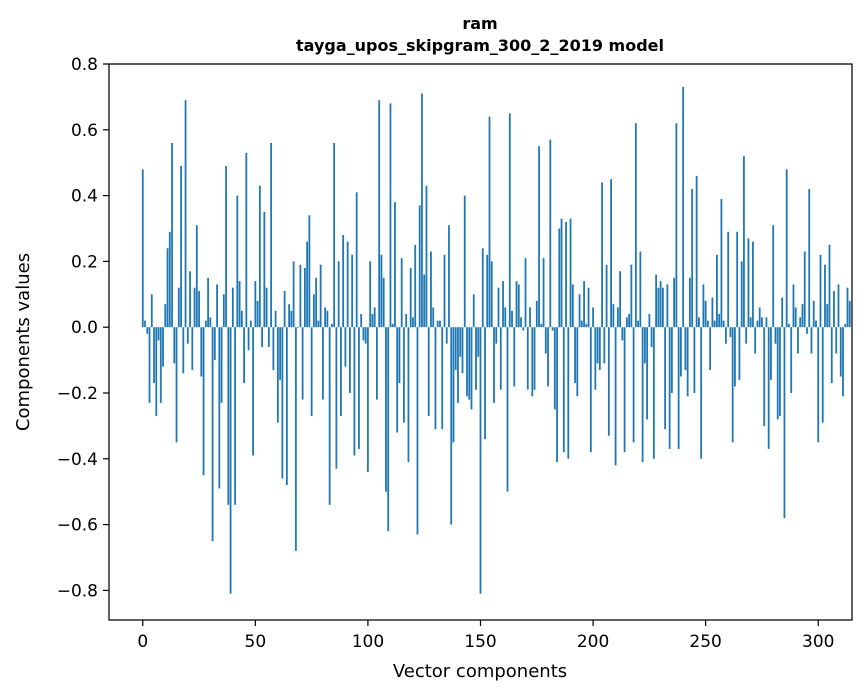  I want to click on y-axis-ticks: −0.8 −0.6 −0.4 −0.2 0.0 0.2 0.4 0.6 0.8, so click(83, 328).